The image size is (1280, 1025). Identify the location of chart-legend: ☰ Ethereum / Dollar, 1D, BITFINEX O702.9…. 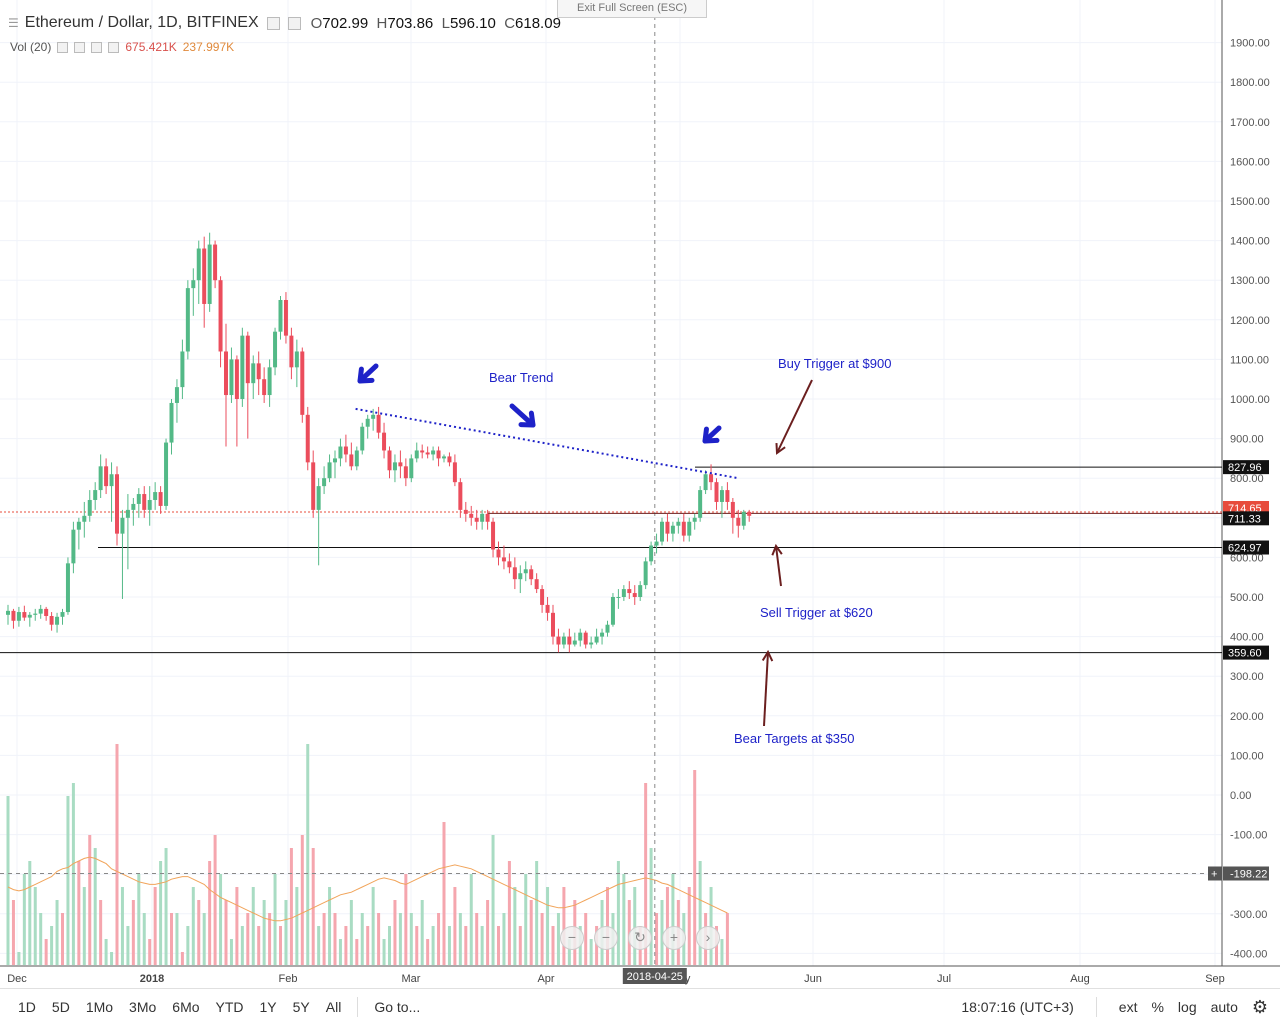
(284, 23).